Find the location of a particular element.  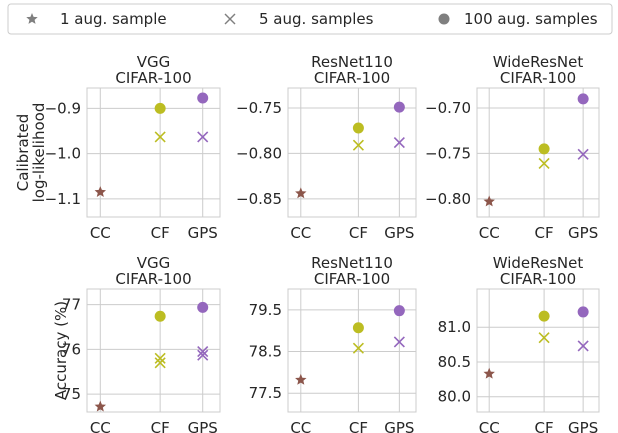

chart-title-line: VGG is located at coordinates (154, 263).